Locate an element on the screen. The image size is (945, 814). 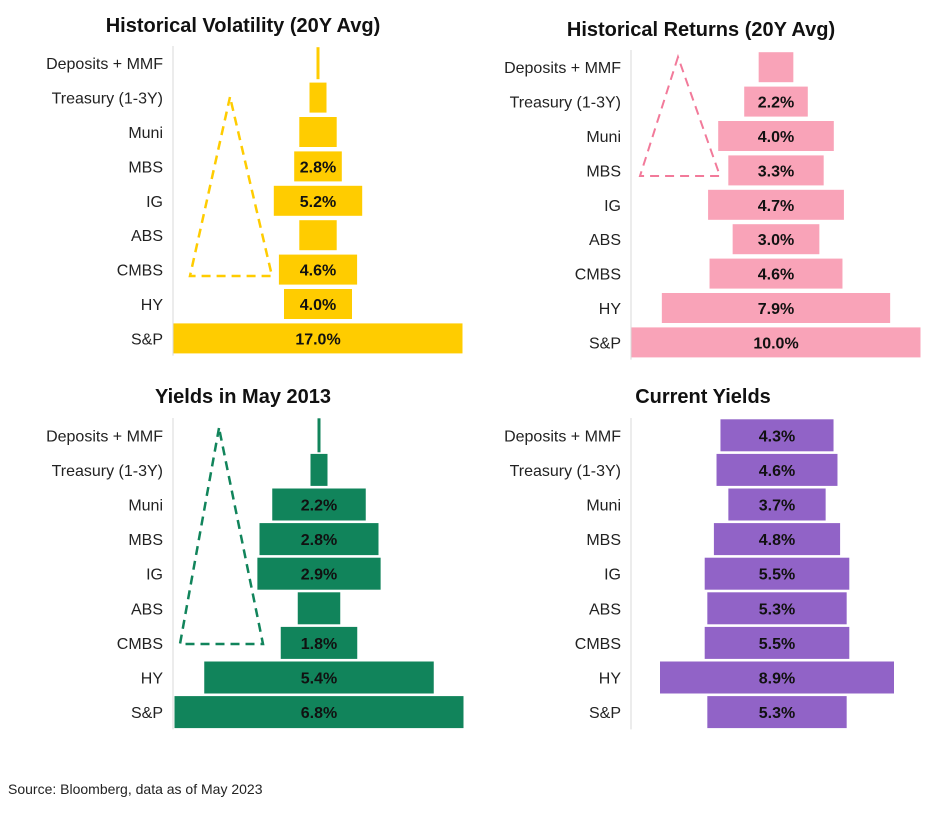
bar-data-label: 8.9% is located at coordinates (777, 679).